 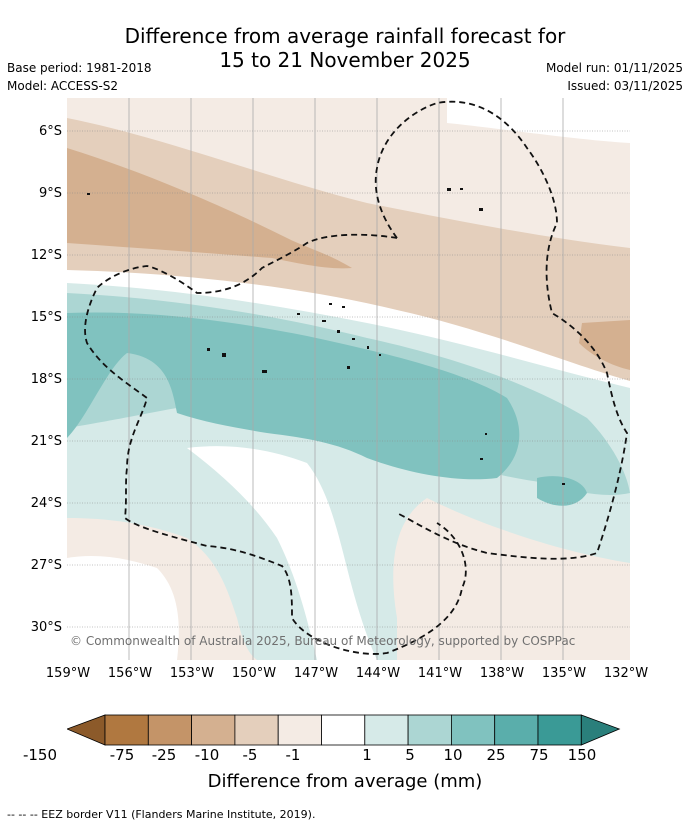 I want to click on lat-label-15s: 15°S, so click(x=46, y=317).